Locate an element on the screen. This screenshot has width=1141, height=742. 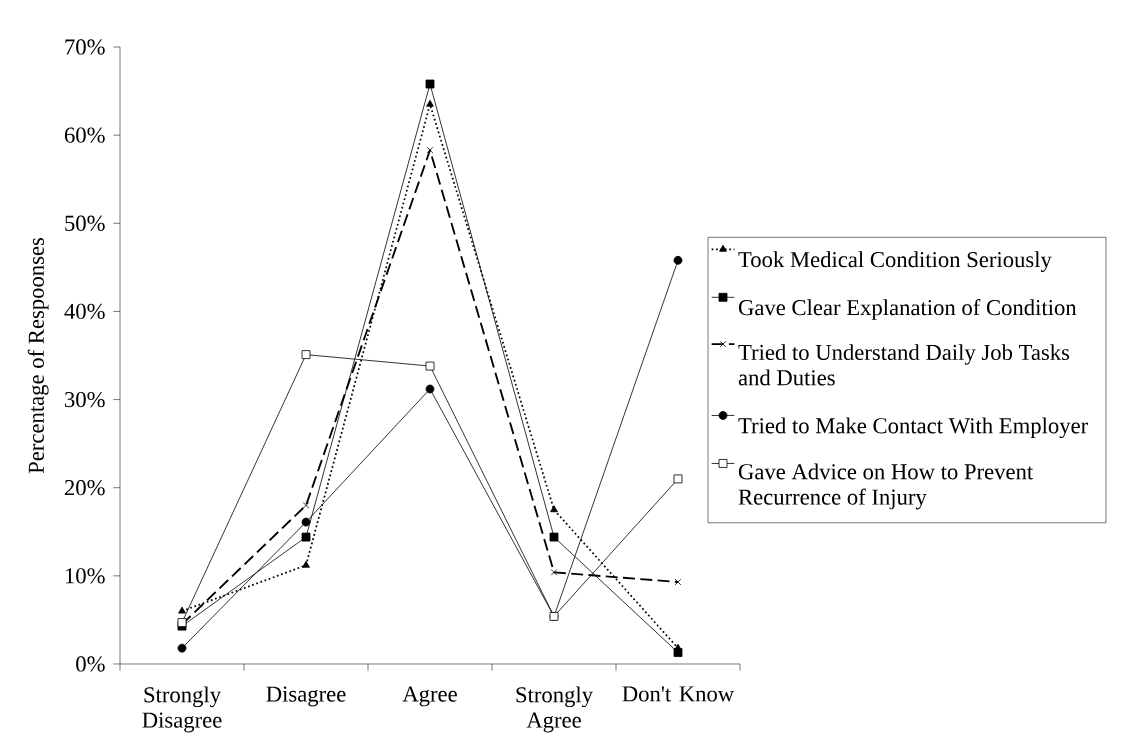
y-tick-label: 10% is located at coordinates (85, 576).